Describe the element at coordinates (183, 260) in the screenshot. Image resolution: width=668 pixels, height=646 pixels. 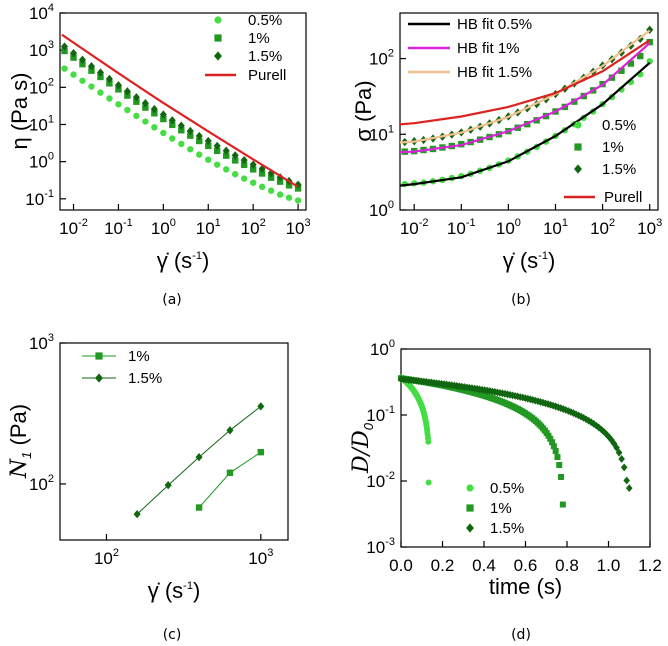
I see `x-axis-label-a: γ̇ (s-1)` at that location.